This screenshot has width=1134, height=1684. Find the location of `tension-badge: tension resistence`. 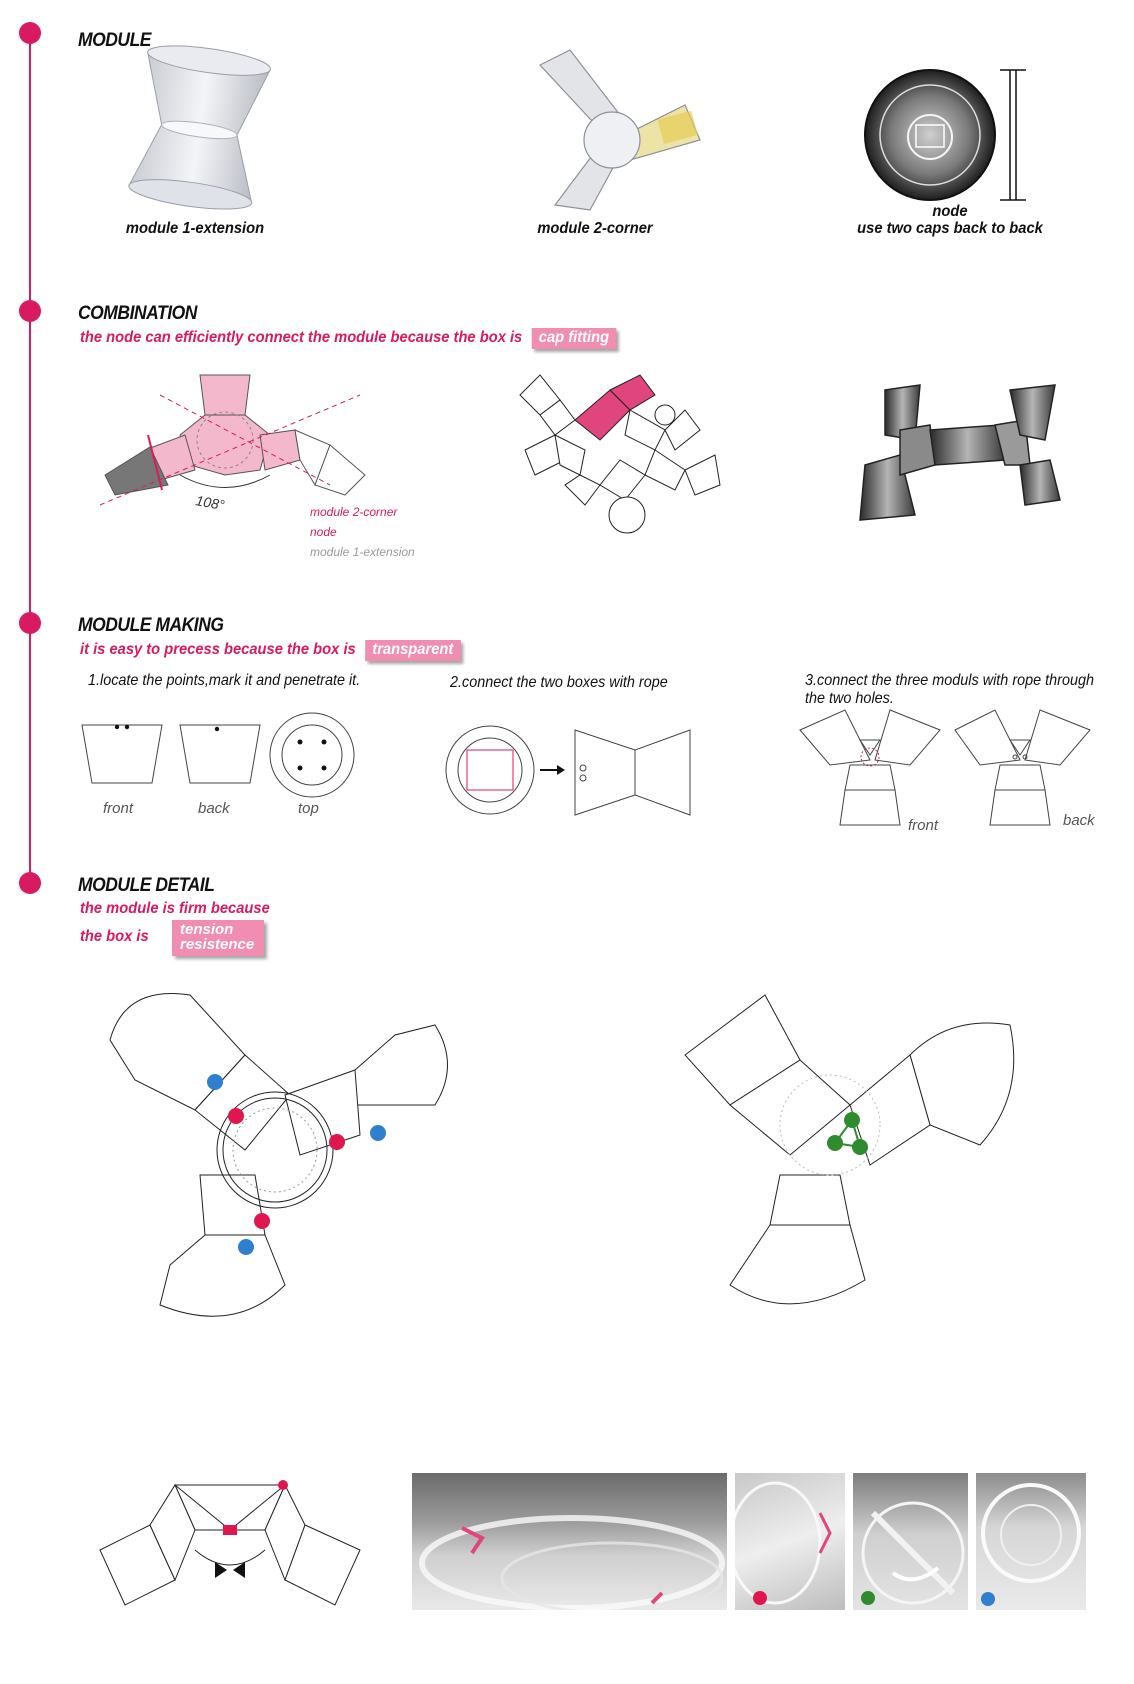

tension-badge: tension resistence is located at coordinates (218, 938).